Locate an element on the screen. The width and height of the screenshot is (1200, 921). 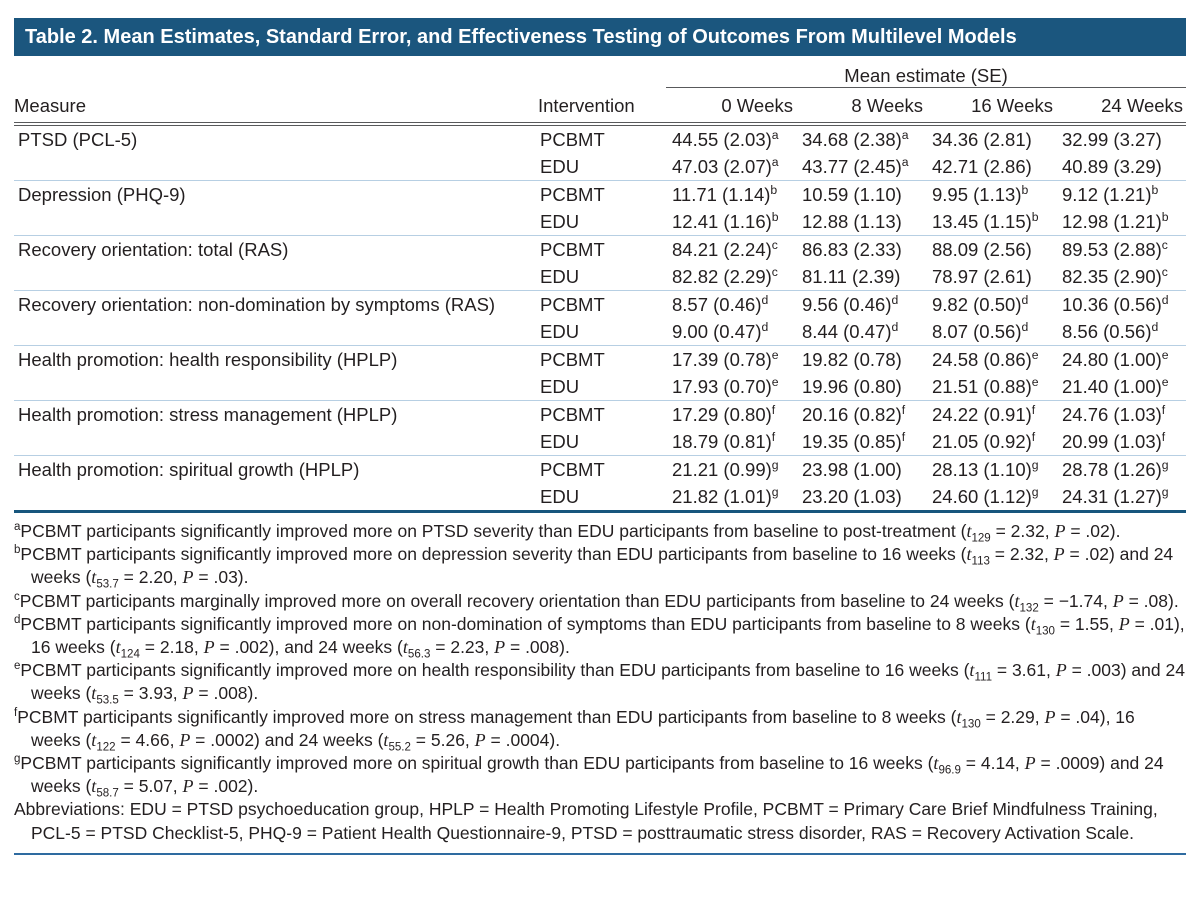
value-cell: 12.88 (1.13) is located at coordinates (852, 221).